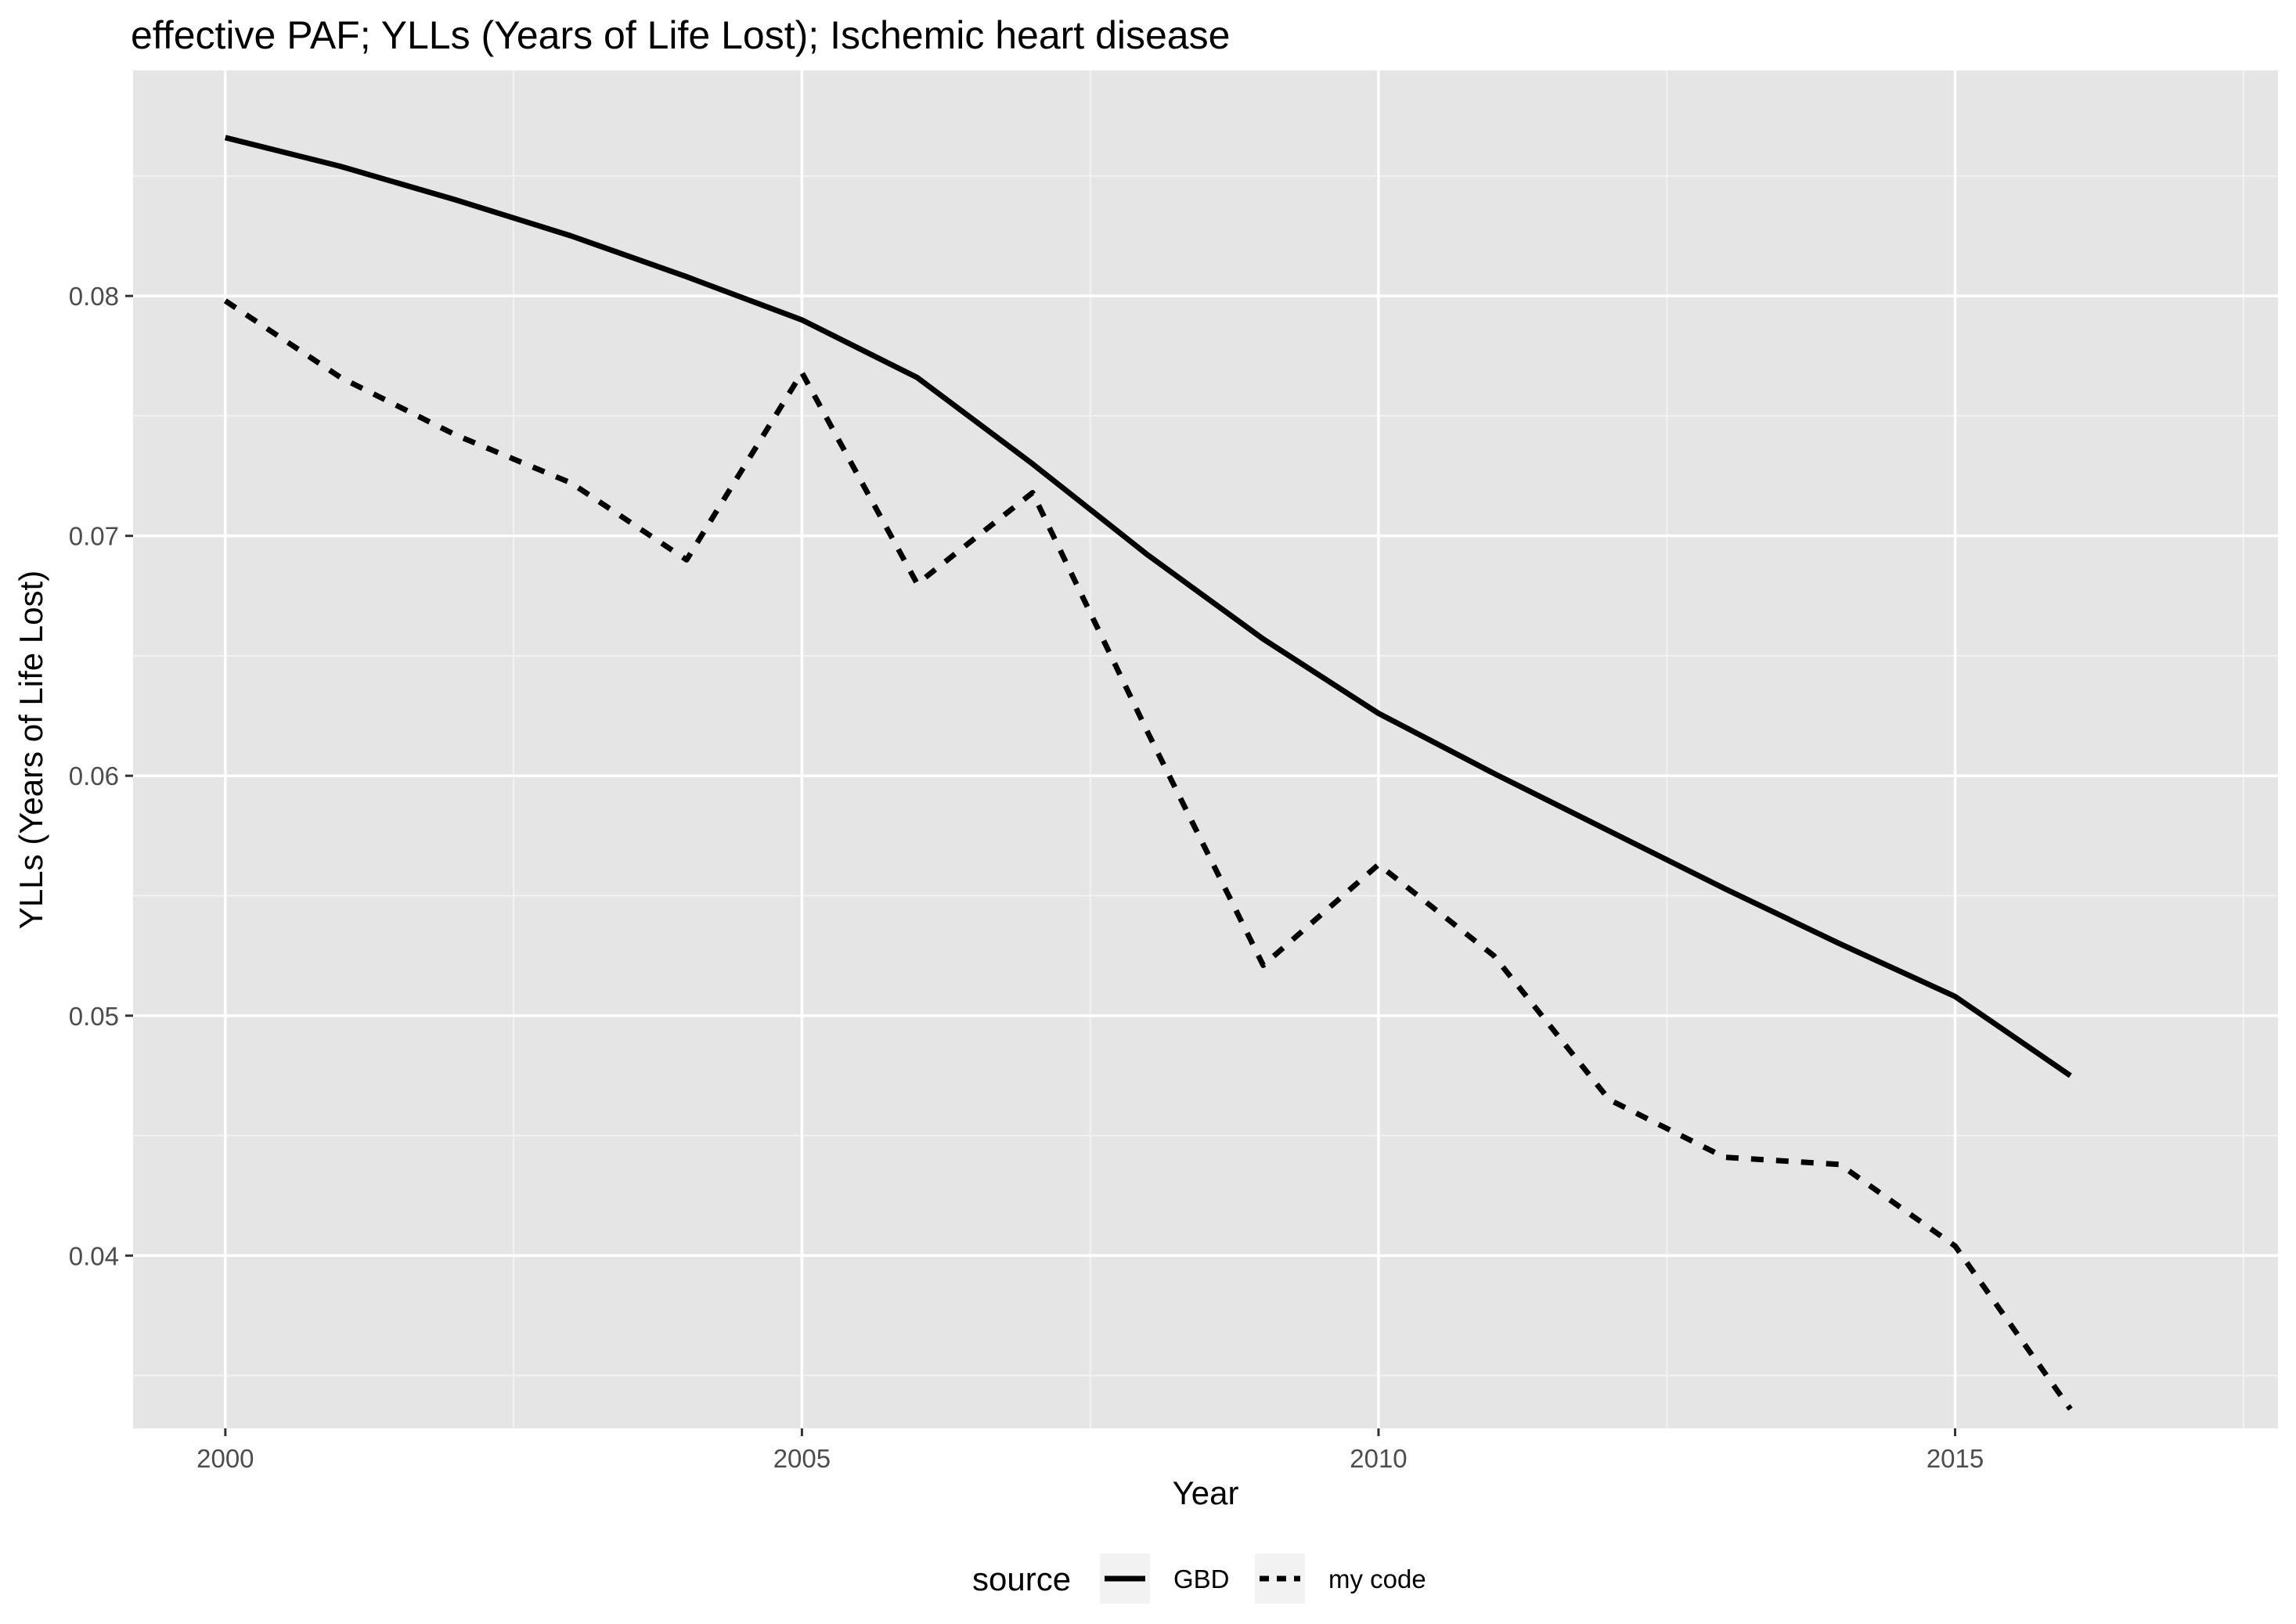 The width and height of the screenshot is (2296, 1624). Describe the element at coordinates (1206, 1493) in the screenshot. I see `x-axis-title: Year` at that location.